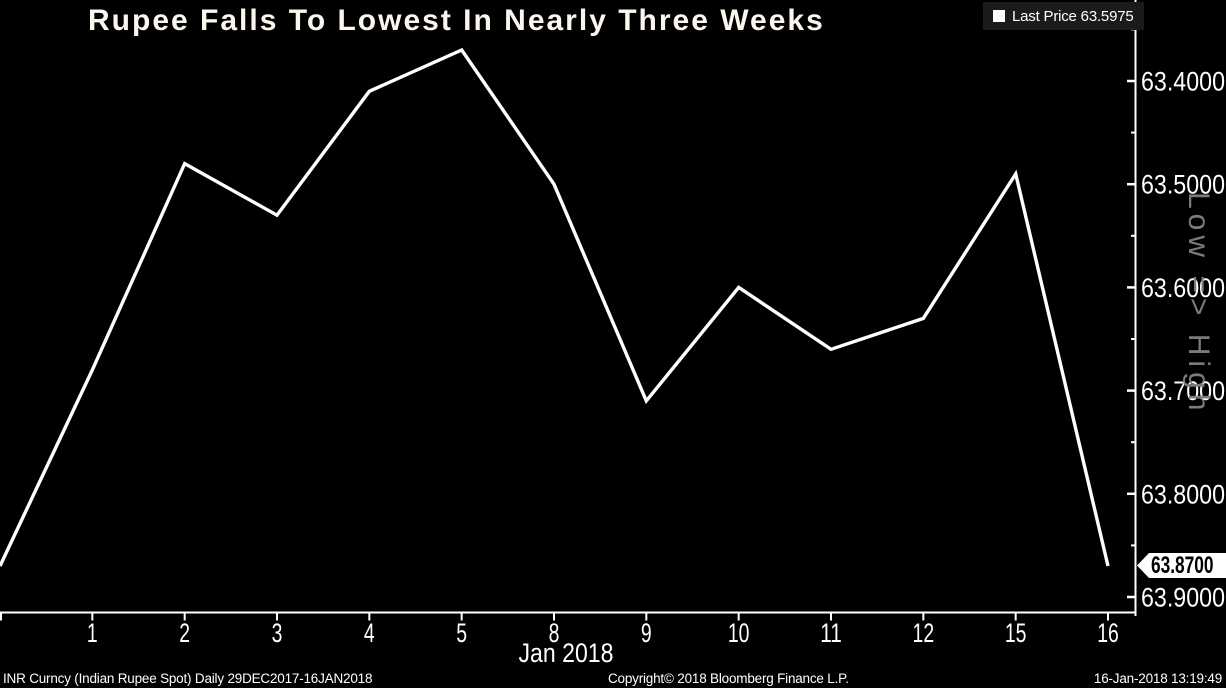 This screenshot has width=1226, height=688. I want to click on y-tick-label: 63.8000, so click(1183, 494).